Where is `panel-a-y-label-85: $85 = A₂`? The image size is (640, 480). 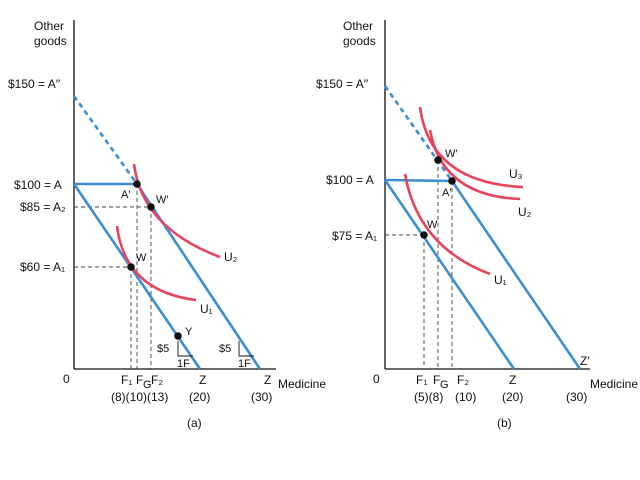
panel-a-y-label-85: $85 = A₂ is located at coordinates (43, 207).